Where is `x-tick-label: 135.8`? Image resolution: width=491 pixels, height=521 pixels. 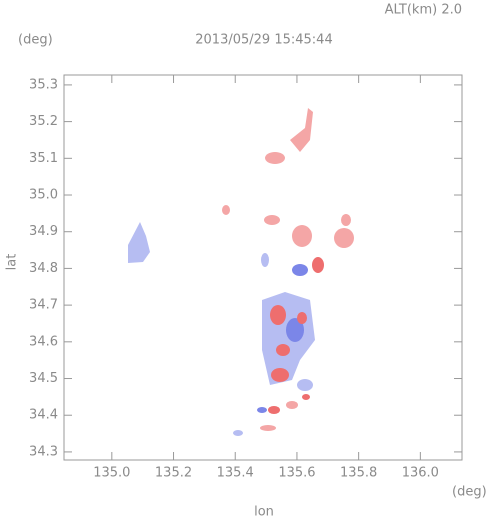
x-tick-label: 135.8 is located at coordinates (358, 473).